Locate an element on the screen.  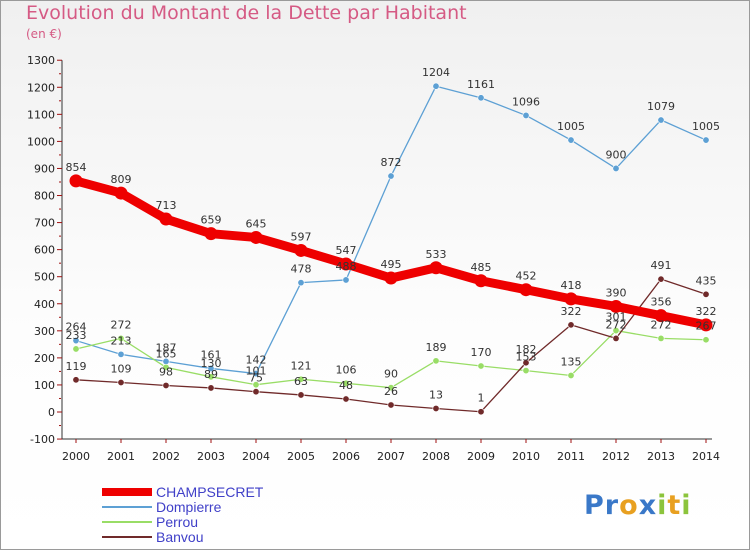
data-label-champsecret: 452 is located at coordinates (526, 276).